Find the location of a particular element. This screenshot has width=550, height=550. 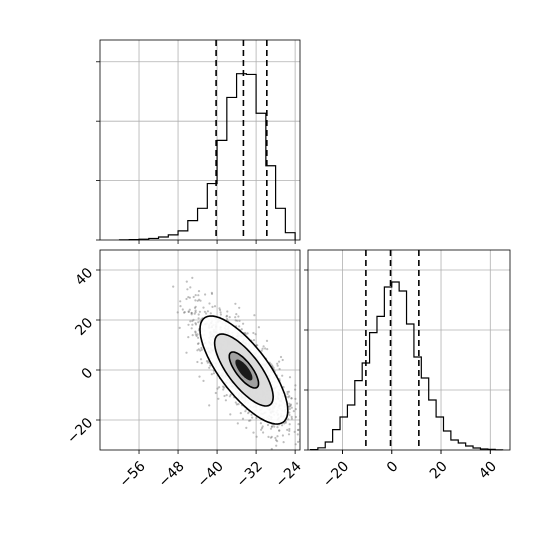

left-hist-frame is located at coordinates (200, 140).